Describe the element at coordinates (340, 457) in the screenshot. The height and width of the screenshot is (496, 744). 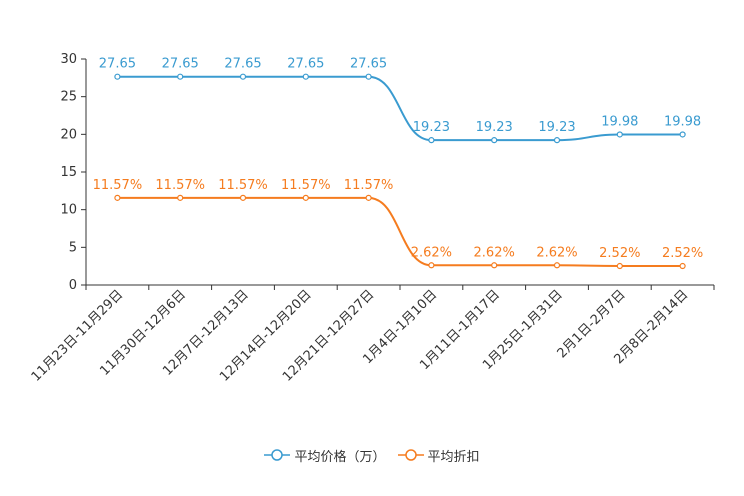
I see `legend-label-price: 平均价格（万）` at that location.